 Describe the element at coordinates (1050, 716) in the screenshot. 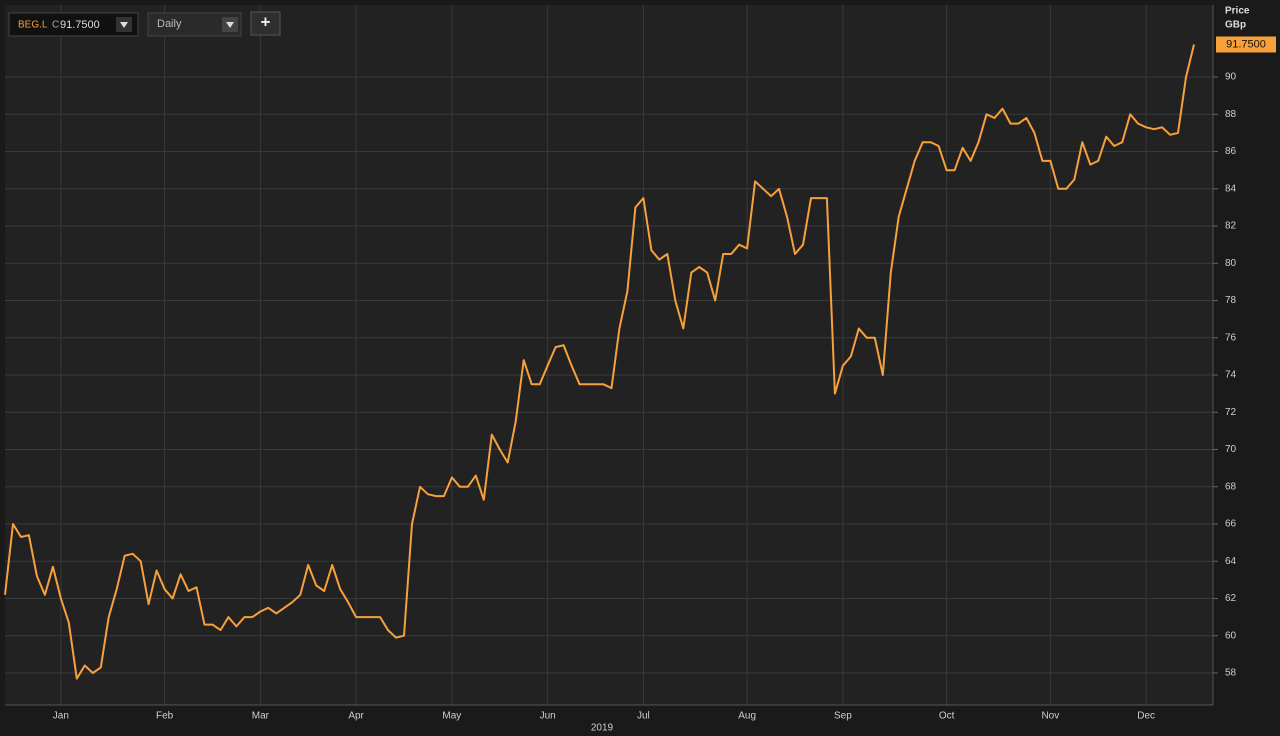

I see `x-tick-label: Nov` at that location.